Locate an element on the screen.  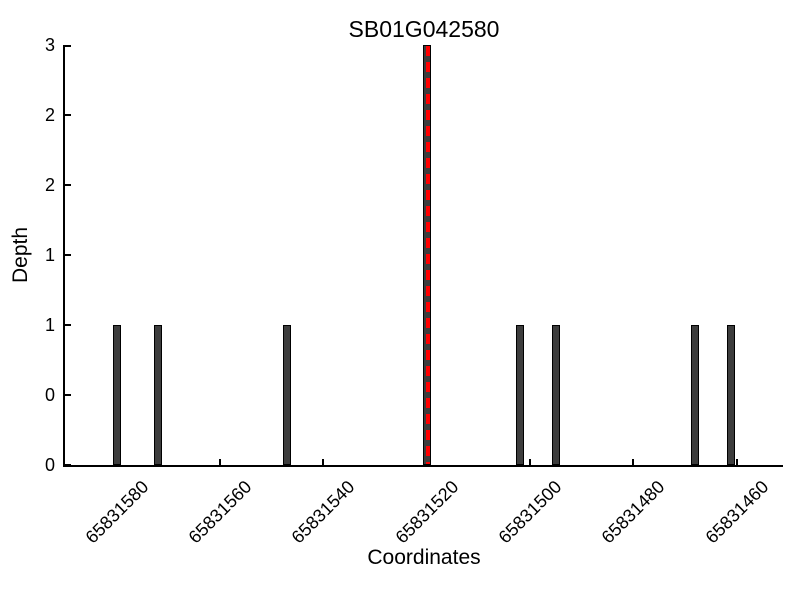
x-tick-label: 65831520 is located at coordinates (426, 512).